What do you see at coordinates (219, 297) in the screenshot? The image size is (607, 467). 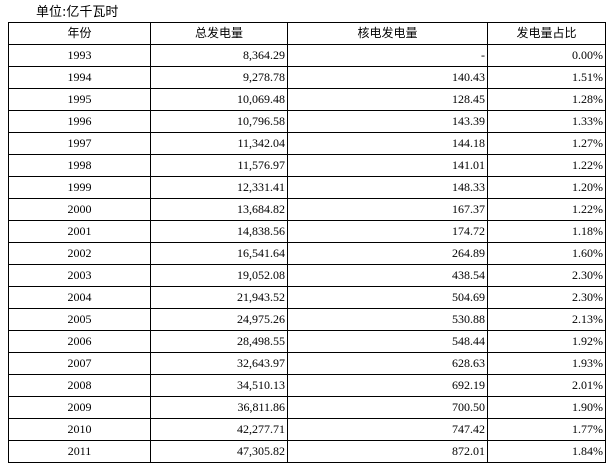 I see `table-cell: 21,943.52` at bounding box center [219, 297].